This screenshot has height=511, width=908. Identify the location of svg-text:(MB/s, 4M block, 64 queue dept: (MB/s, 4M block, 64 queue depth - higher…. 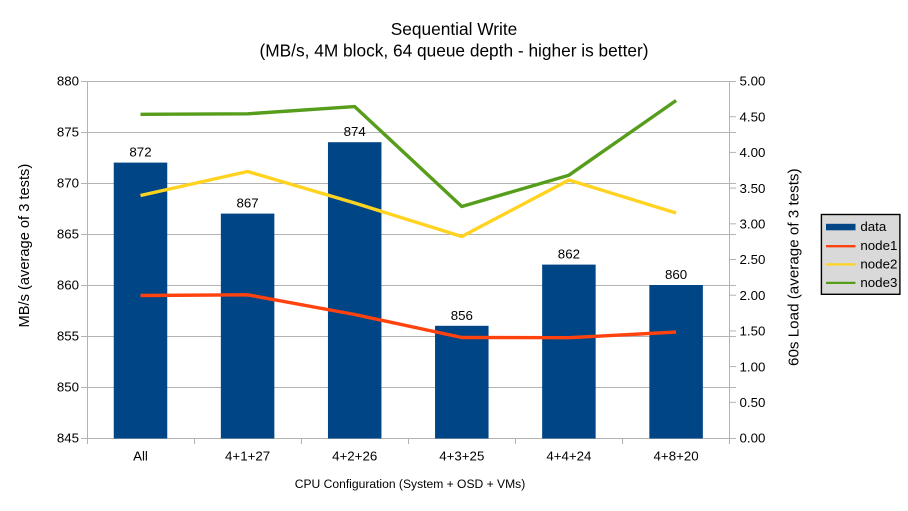
(453, 51).